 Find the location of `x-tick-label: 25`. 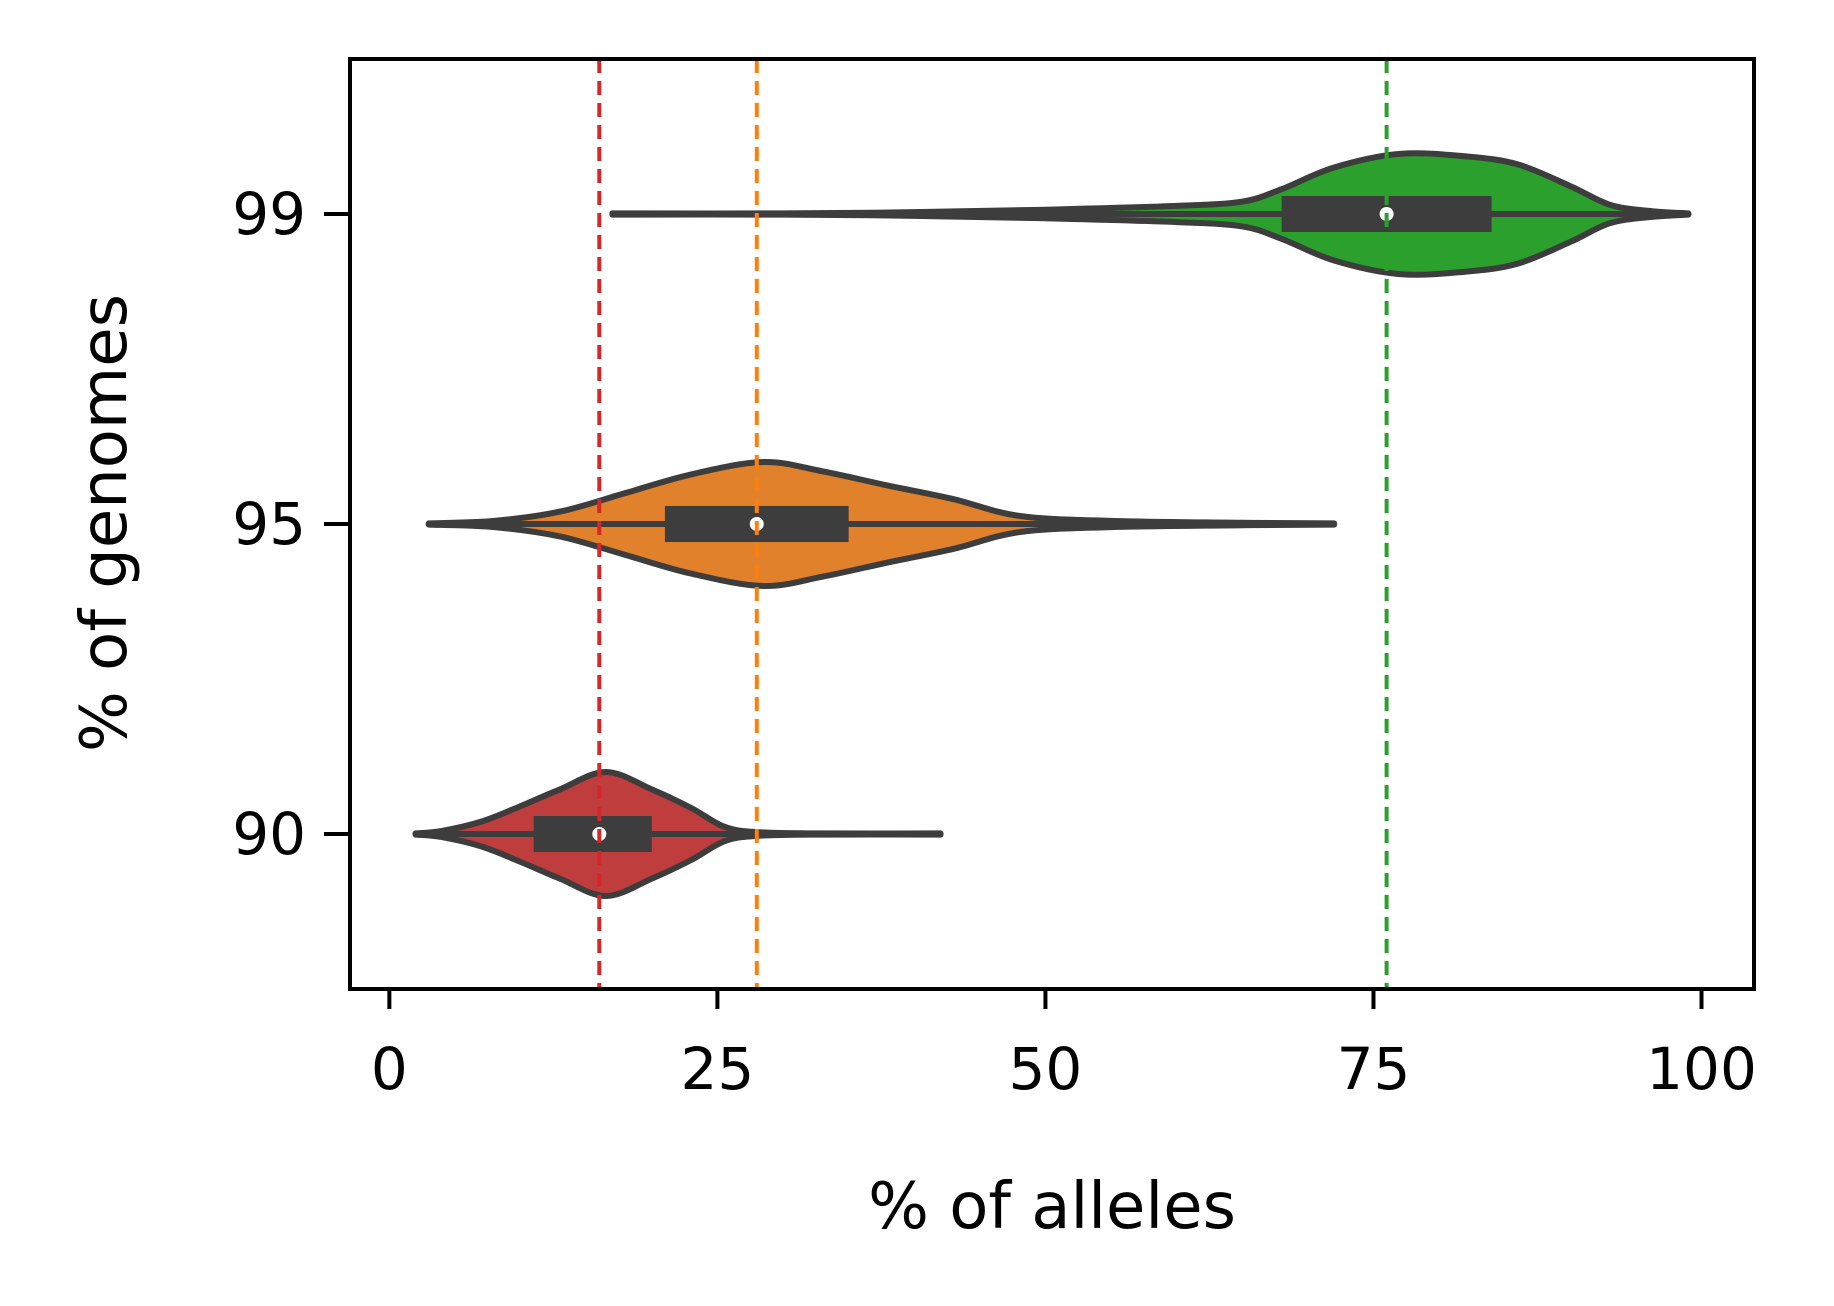

x-tick-label: 25 is located at coordinates (717, 1069).